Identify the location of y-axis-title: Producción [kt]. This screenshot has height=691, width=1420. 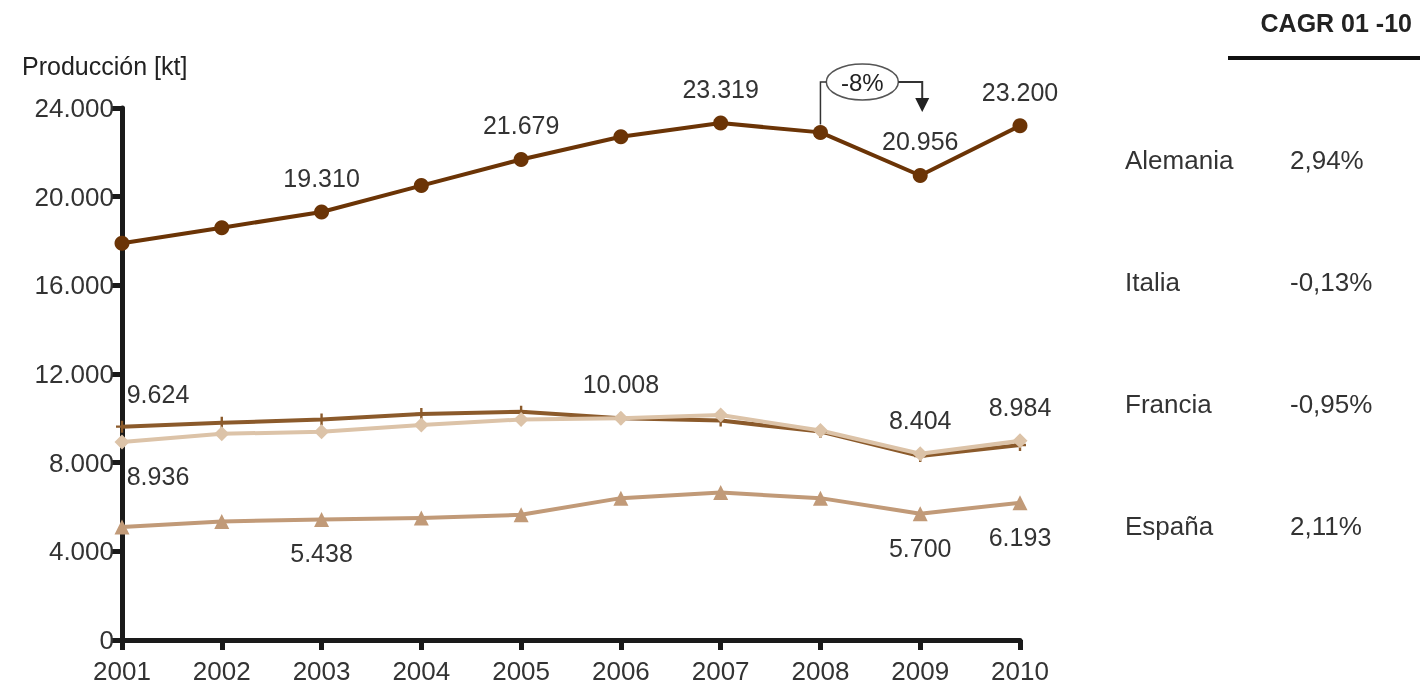
(105, 65).